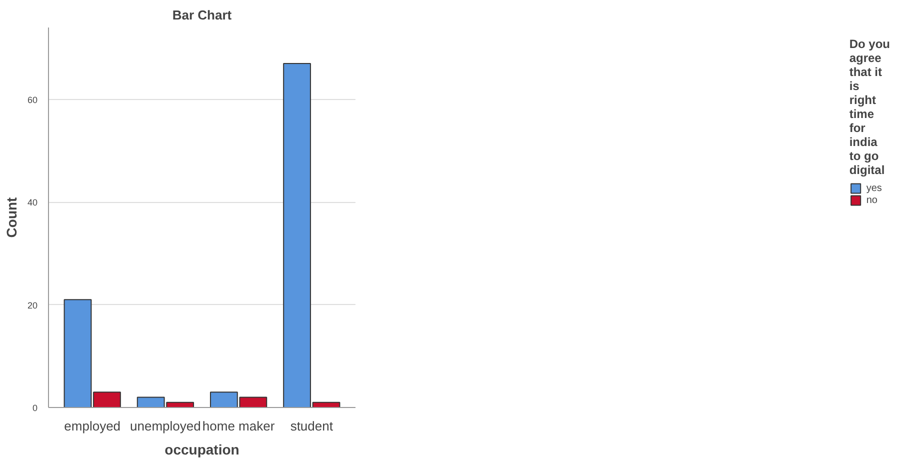 This screenshot has height=468, width=908. Describe the element at coordinates (869, 107) in the screenshot. I see `text: Do you agree that it is right time for india to go digital` at that location.